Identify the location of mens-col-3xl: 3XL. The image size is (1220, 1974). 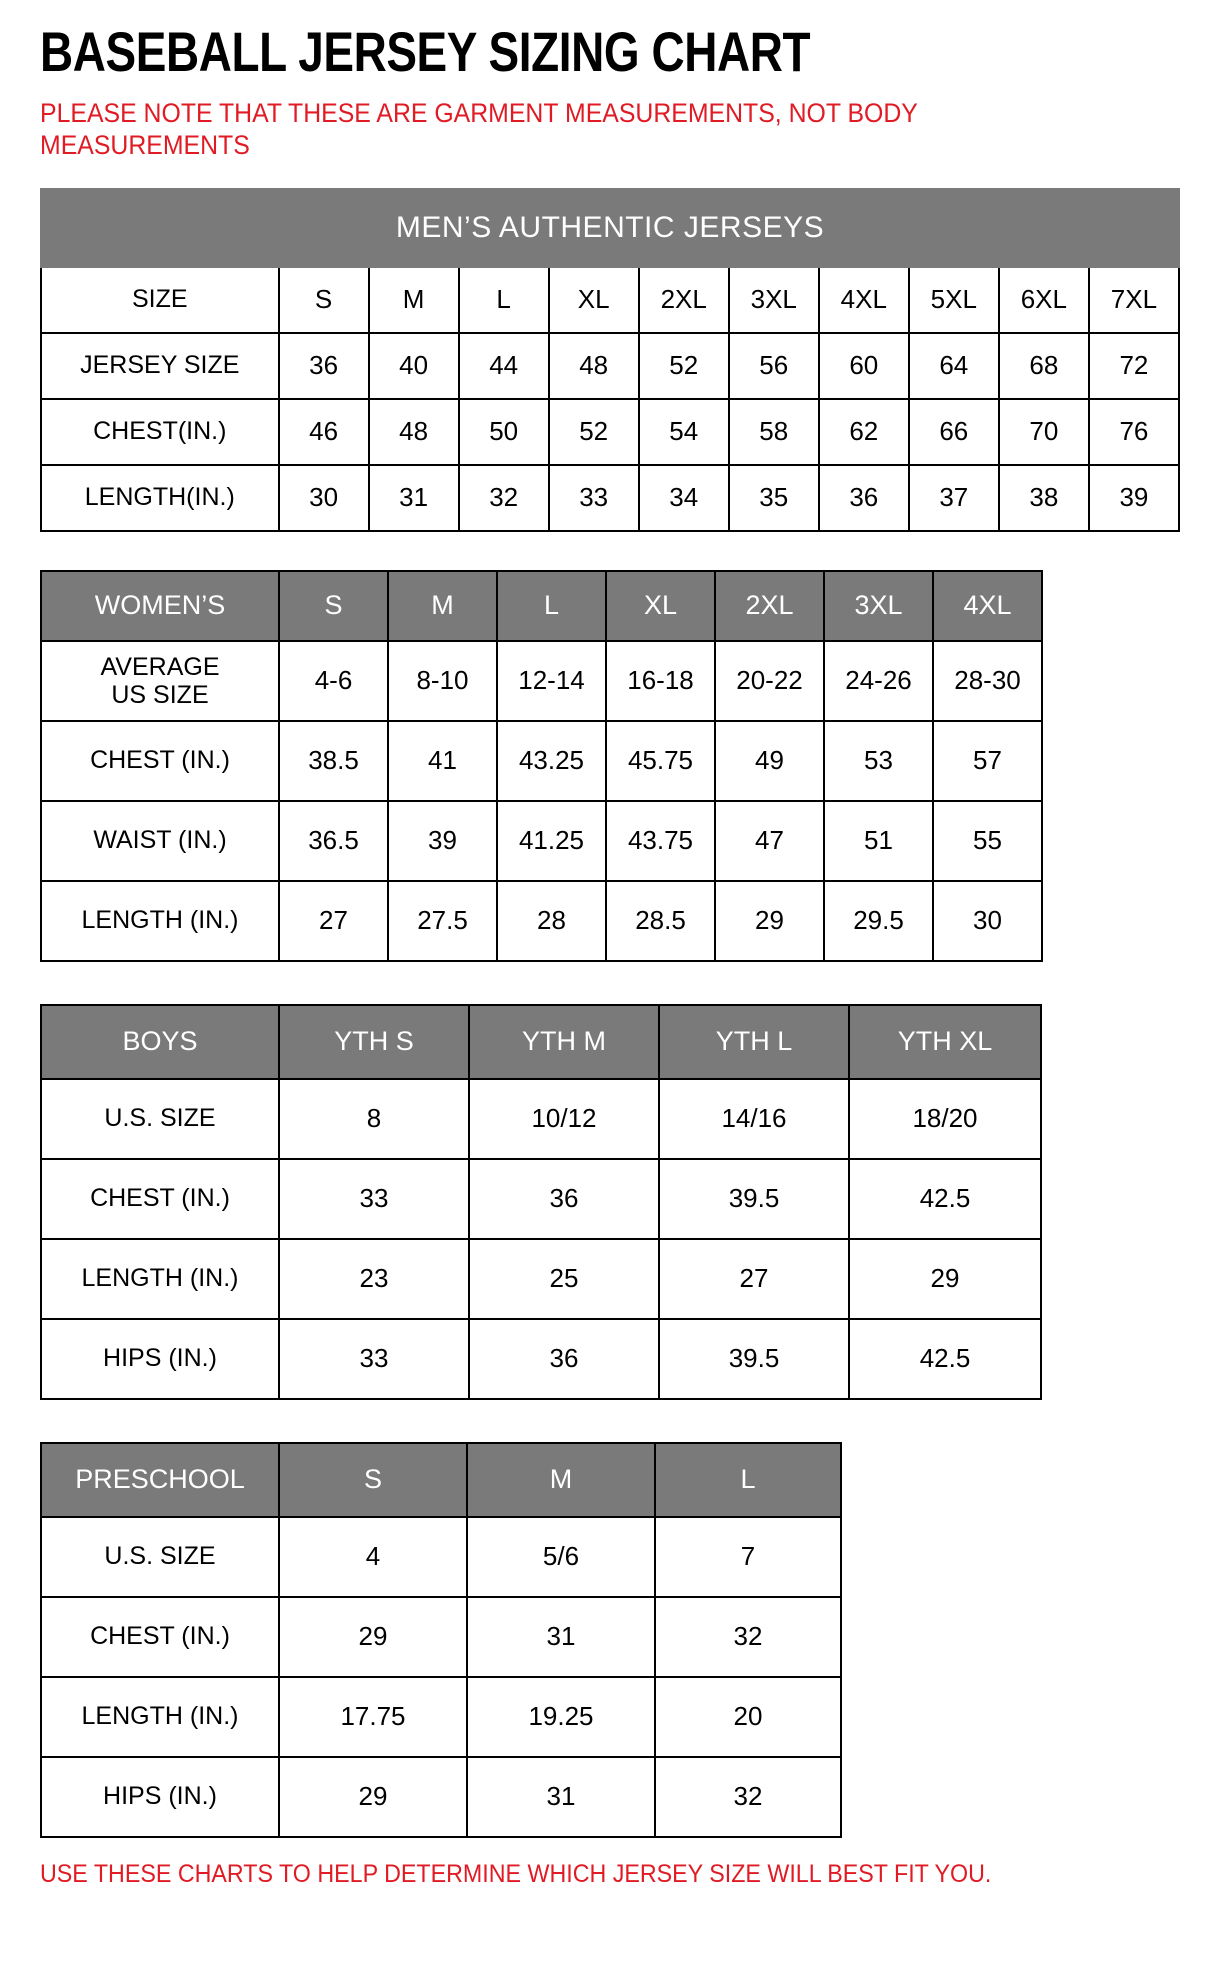
(773, 299).